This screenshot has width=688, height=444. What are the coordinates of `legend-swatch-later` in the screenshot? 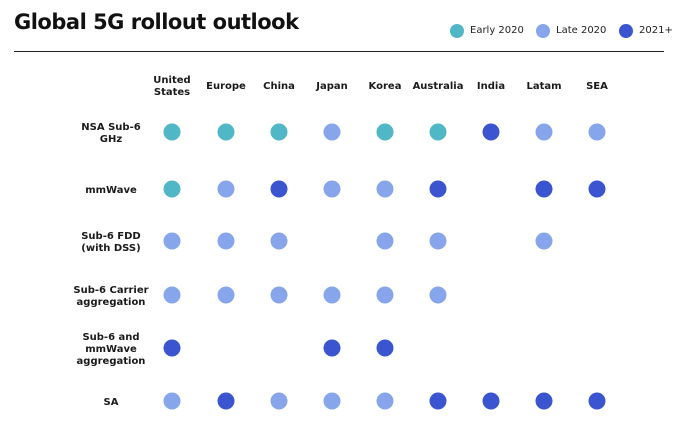 It's located at (626, 31).